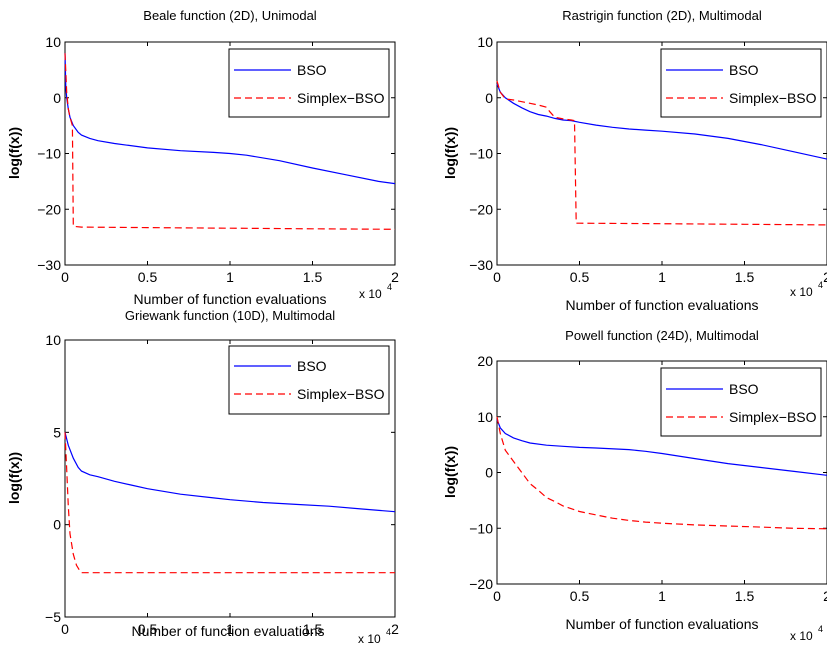 The image size is (827, 649). Describe the element at coordinates (230, 315) in the screenshot. I see `subplot-title: Griewank function (10D), Multimodal` at that location.